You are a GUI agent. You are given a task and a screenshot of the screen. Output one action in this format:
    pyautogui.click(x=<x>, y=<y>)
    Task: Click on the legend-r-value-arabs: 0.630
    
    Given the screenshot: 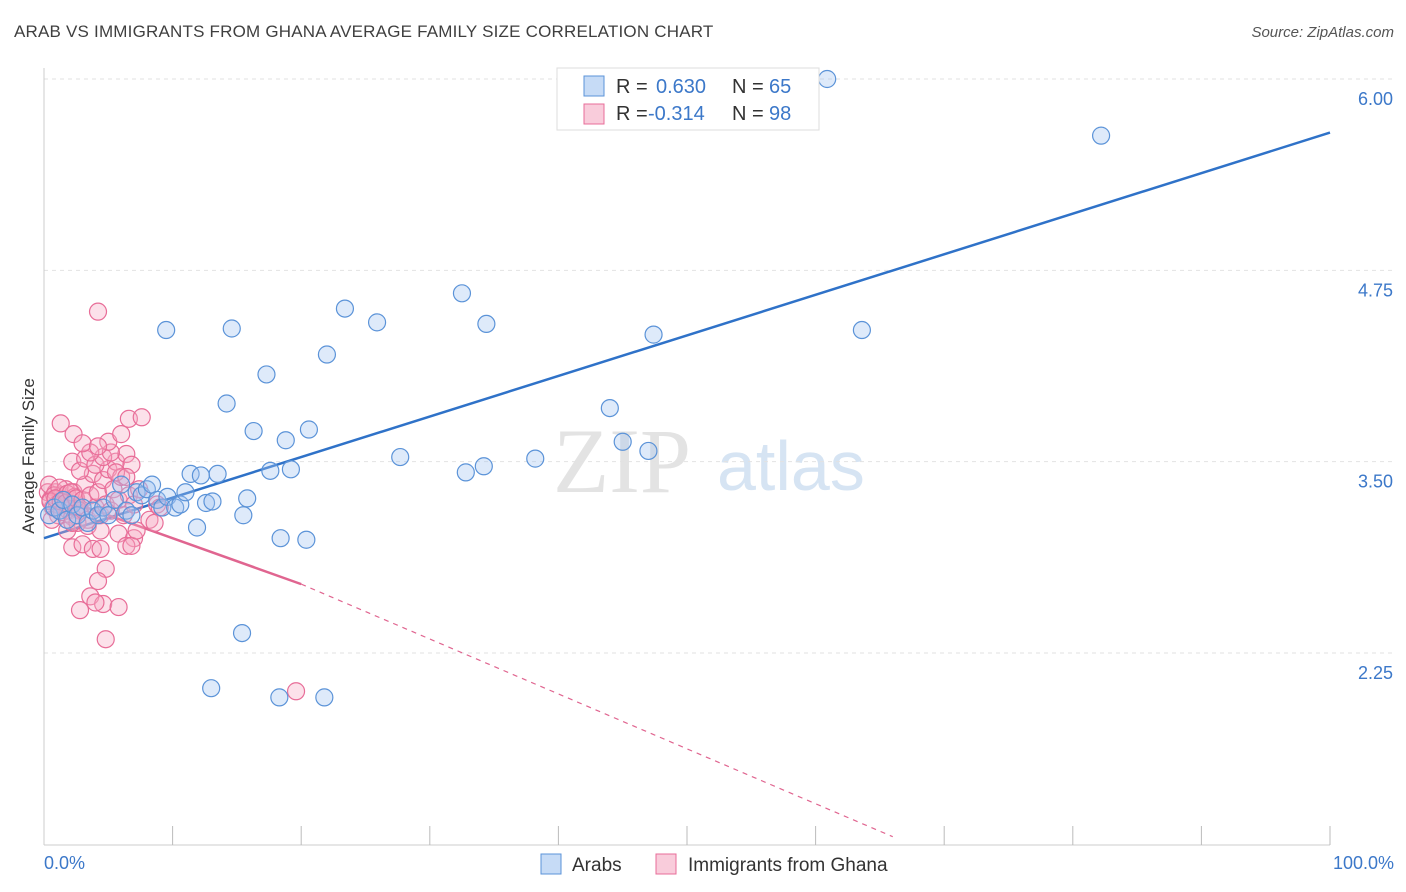 What is the action you would take?
    pyautogui.click(x=681, y=87)
    